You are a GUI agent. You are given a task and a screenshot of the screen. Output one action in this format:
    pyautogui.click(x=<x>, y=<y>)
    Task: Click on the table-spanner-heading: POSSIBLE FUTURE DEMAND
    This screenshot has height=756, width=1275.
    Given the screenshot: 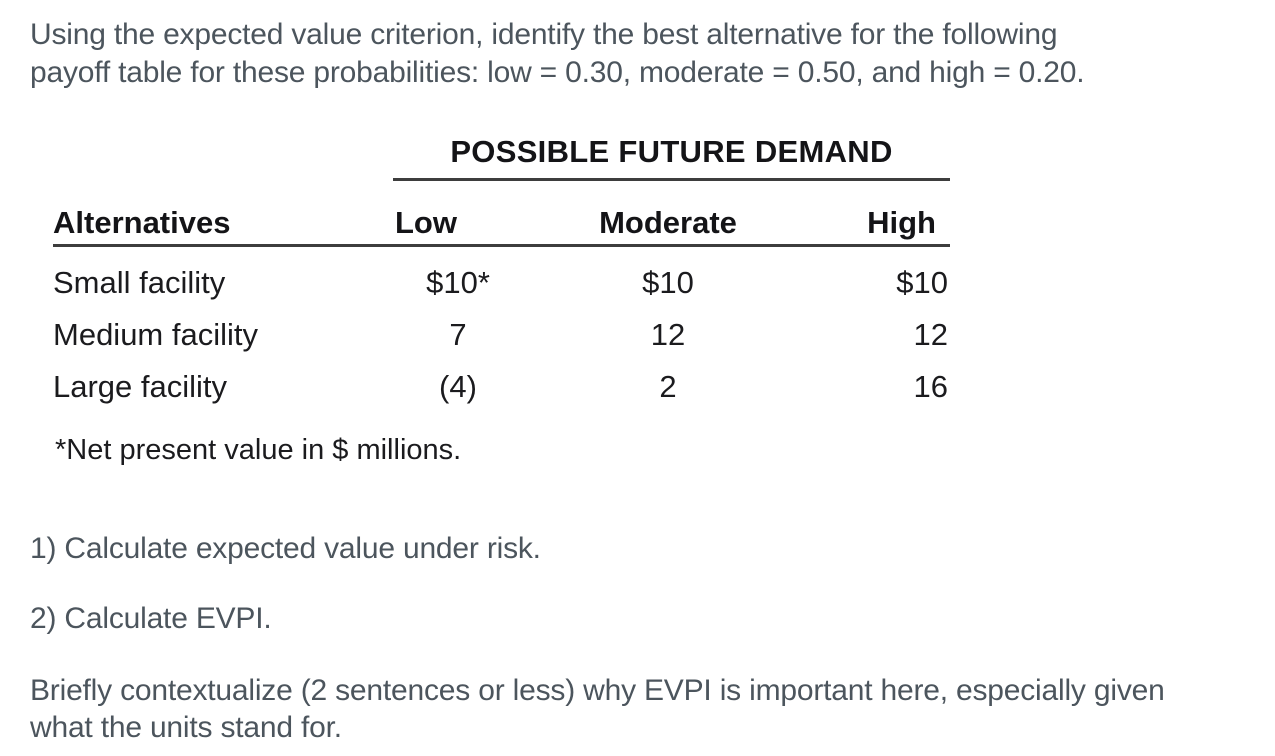 What is the action you would take?
    pyautogui.click(x=671, y=151)
    